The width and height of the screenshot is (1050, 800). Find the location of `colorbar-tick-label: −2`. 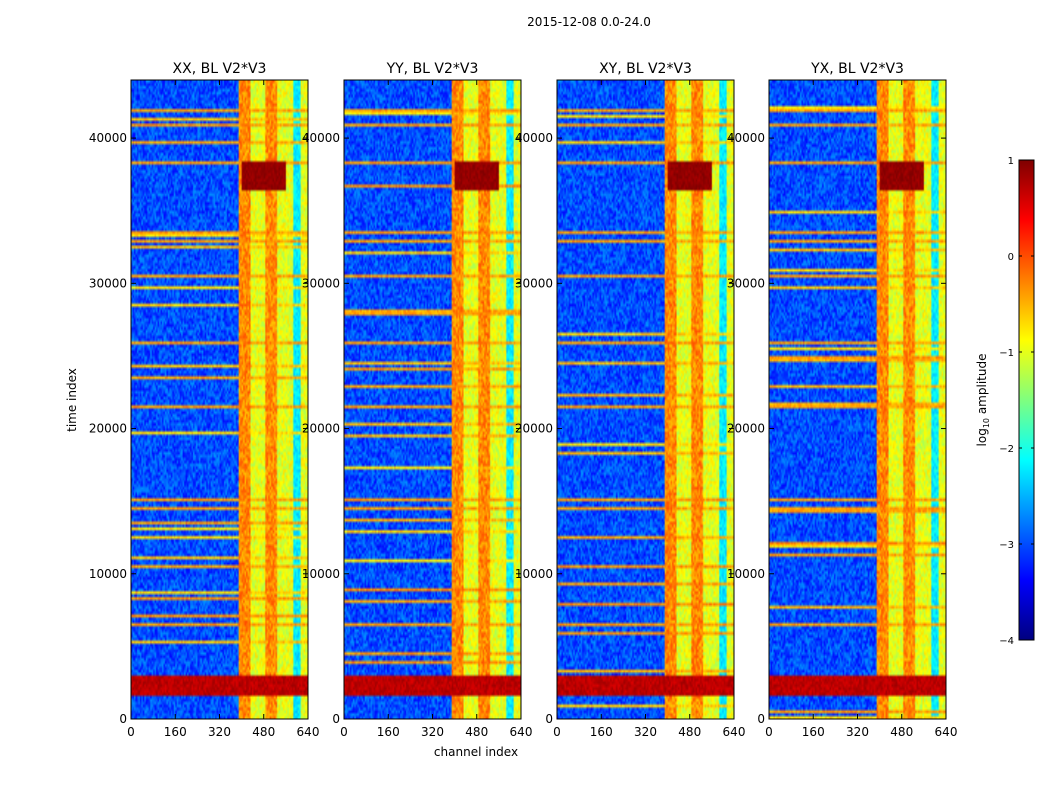

colorbar-tick-label: −2 is located at coordinates (1006, 449).